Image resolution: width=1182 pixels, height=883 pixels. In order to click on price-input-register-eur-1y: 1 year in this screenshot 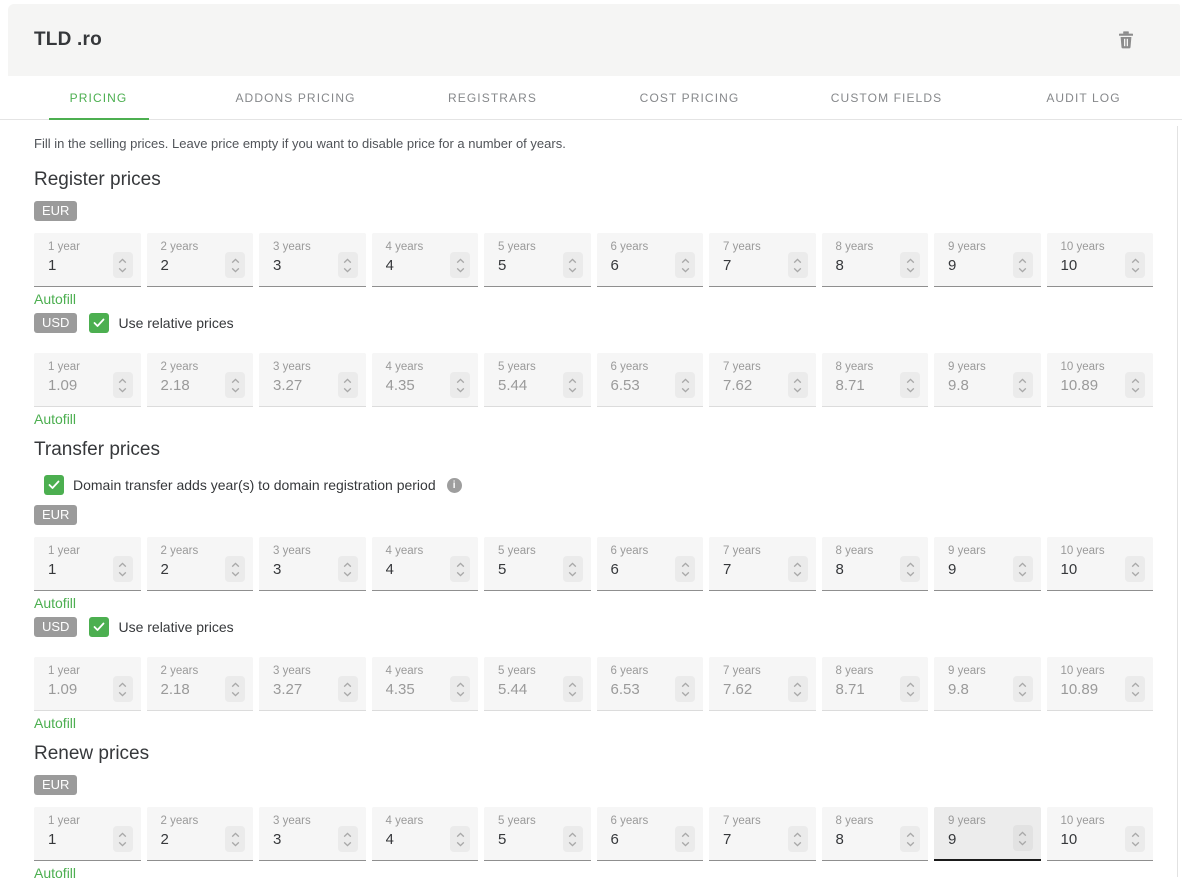, I will do `click(87, 260)`.